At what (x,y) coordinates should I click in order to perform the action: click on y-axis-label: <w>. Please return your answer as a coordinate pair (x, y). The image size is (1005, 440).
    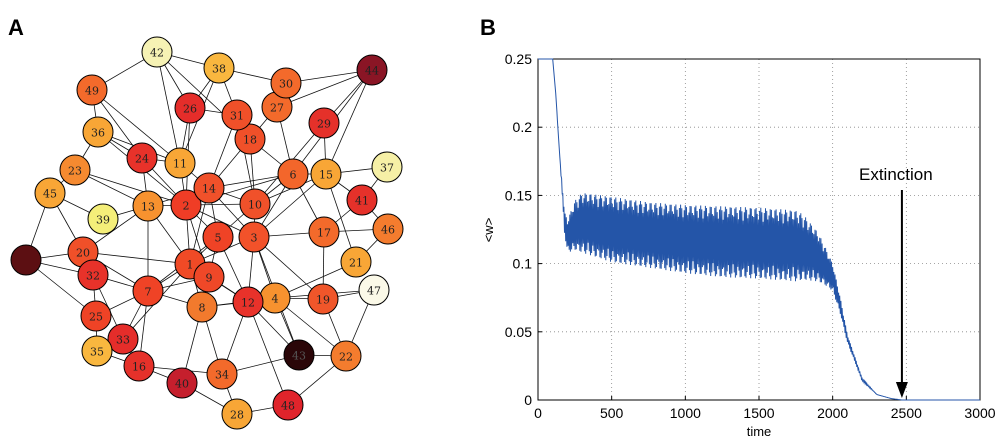
    Looking at the image, I should click on (488, 230).